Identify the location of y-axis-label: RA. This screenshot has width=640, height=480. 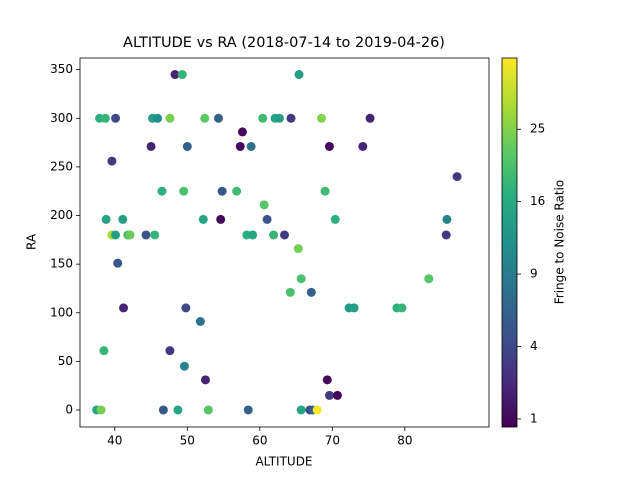
(32, 241).